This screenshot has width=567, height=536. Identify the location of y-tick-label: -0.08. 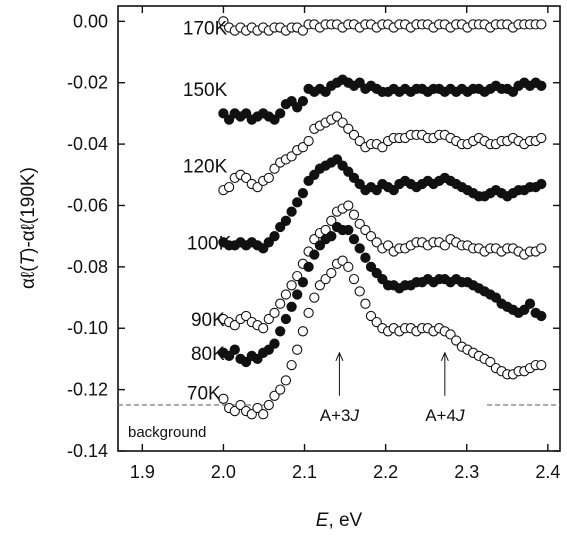
(87, 267).